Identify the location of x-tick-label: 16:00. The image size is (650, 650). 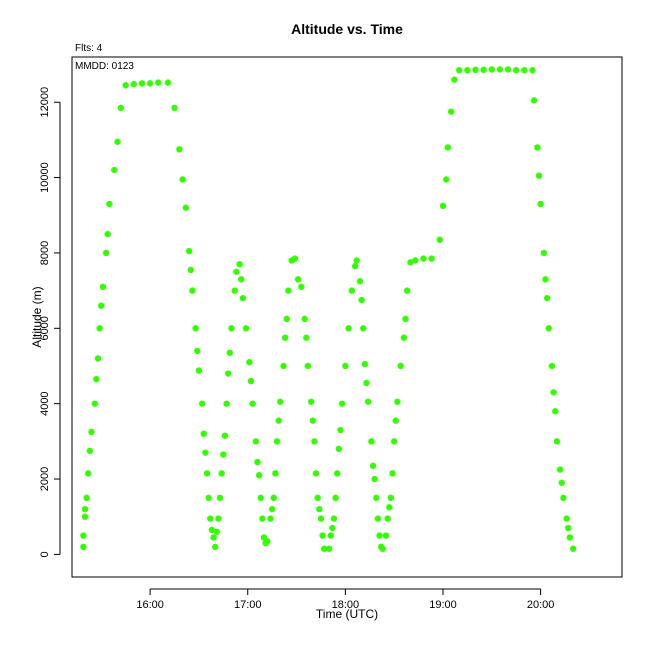
(150, 605).